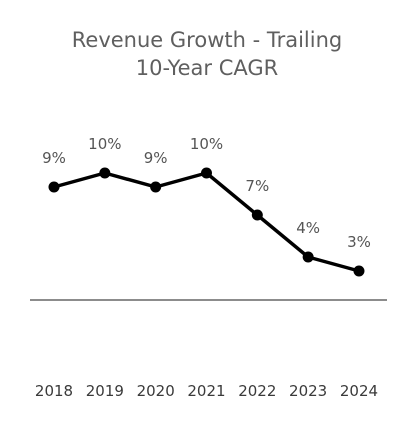 This screenshot has width=416, height=430. I want to click on data-label-2018: 9%, so click(54, 158).